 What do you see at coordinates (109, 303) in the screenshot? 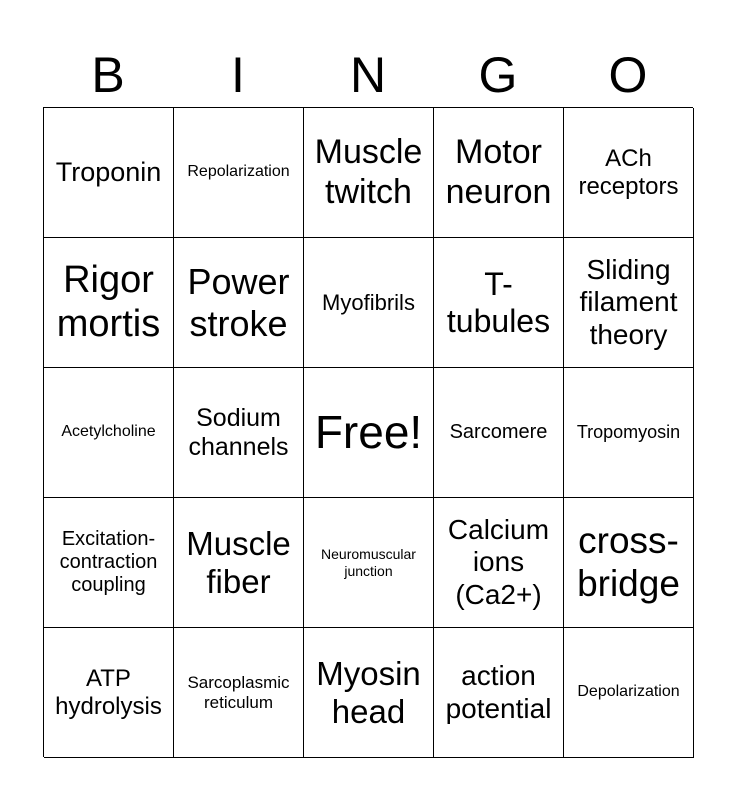
I see `bingo-cell: Rigor mortis` at bounding box center [109, 303].